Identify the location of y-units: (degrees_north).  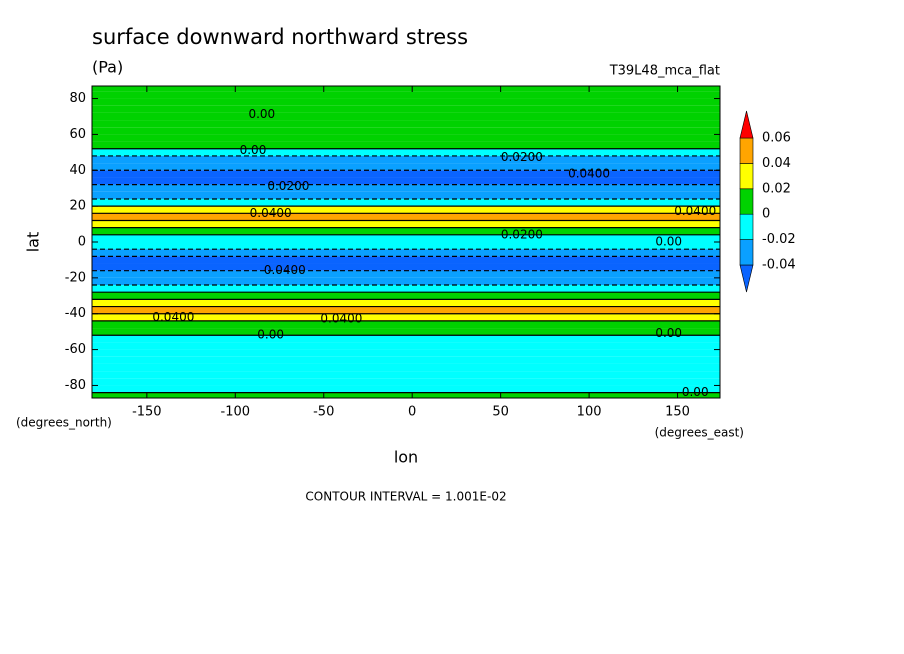
(64, 423).